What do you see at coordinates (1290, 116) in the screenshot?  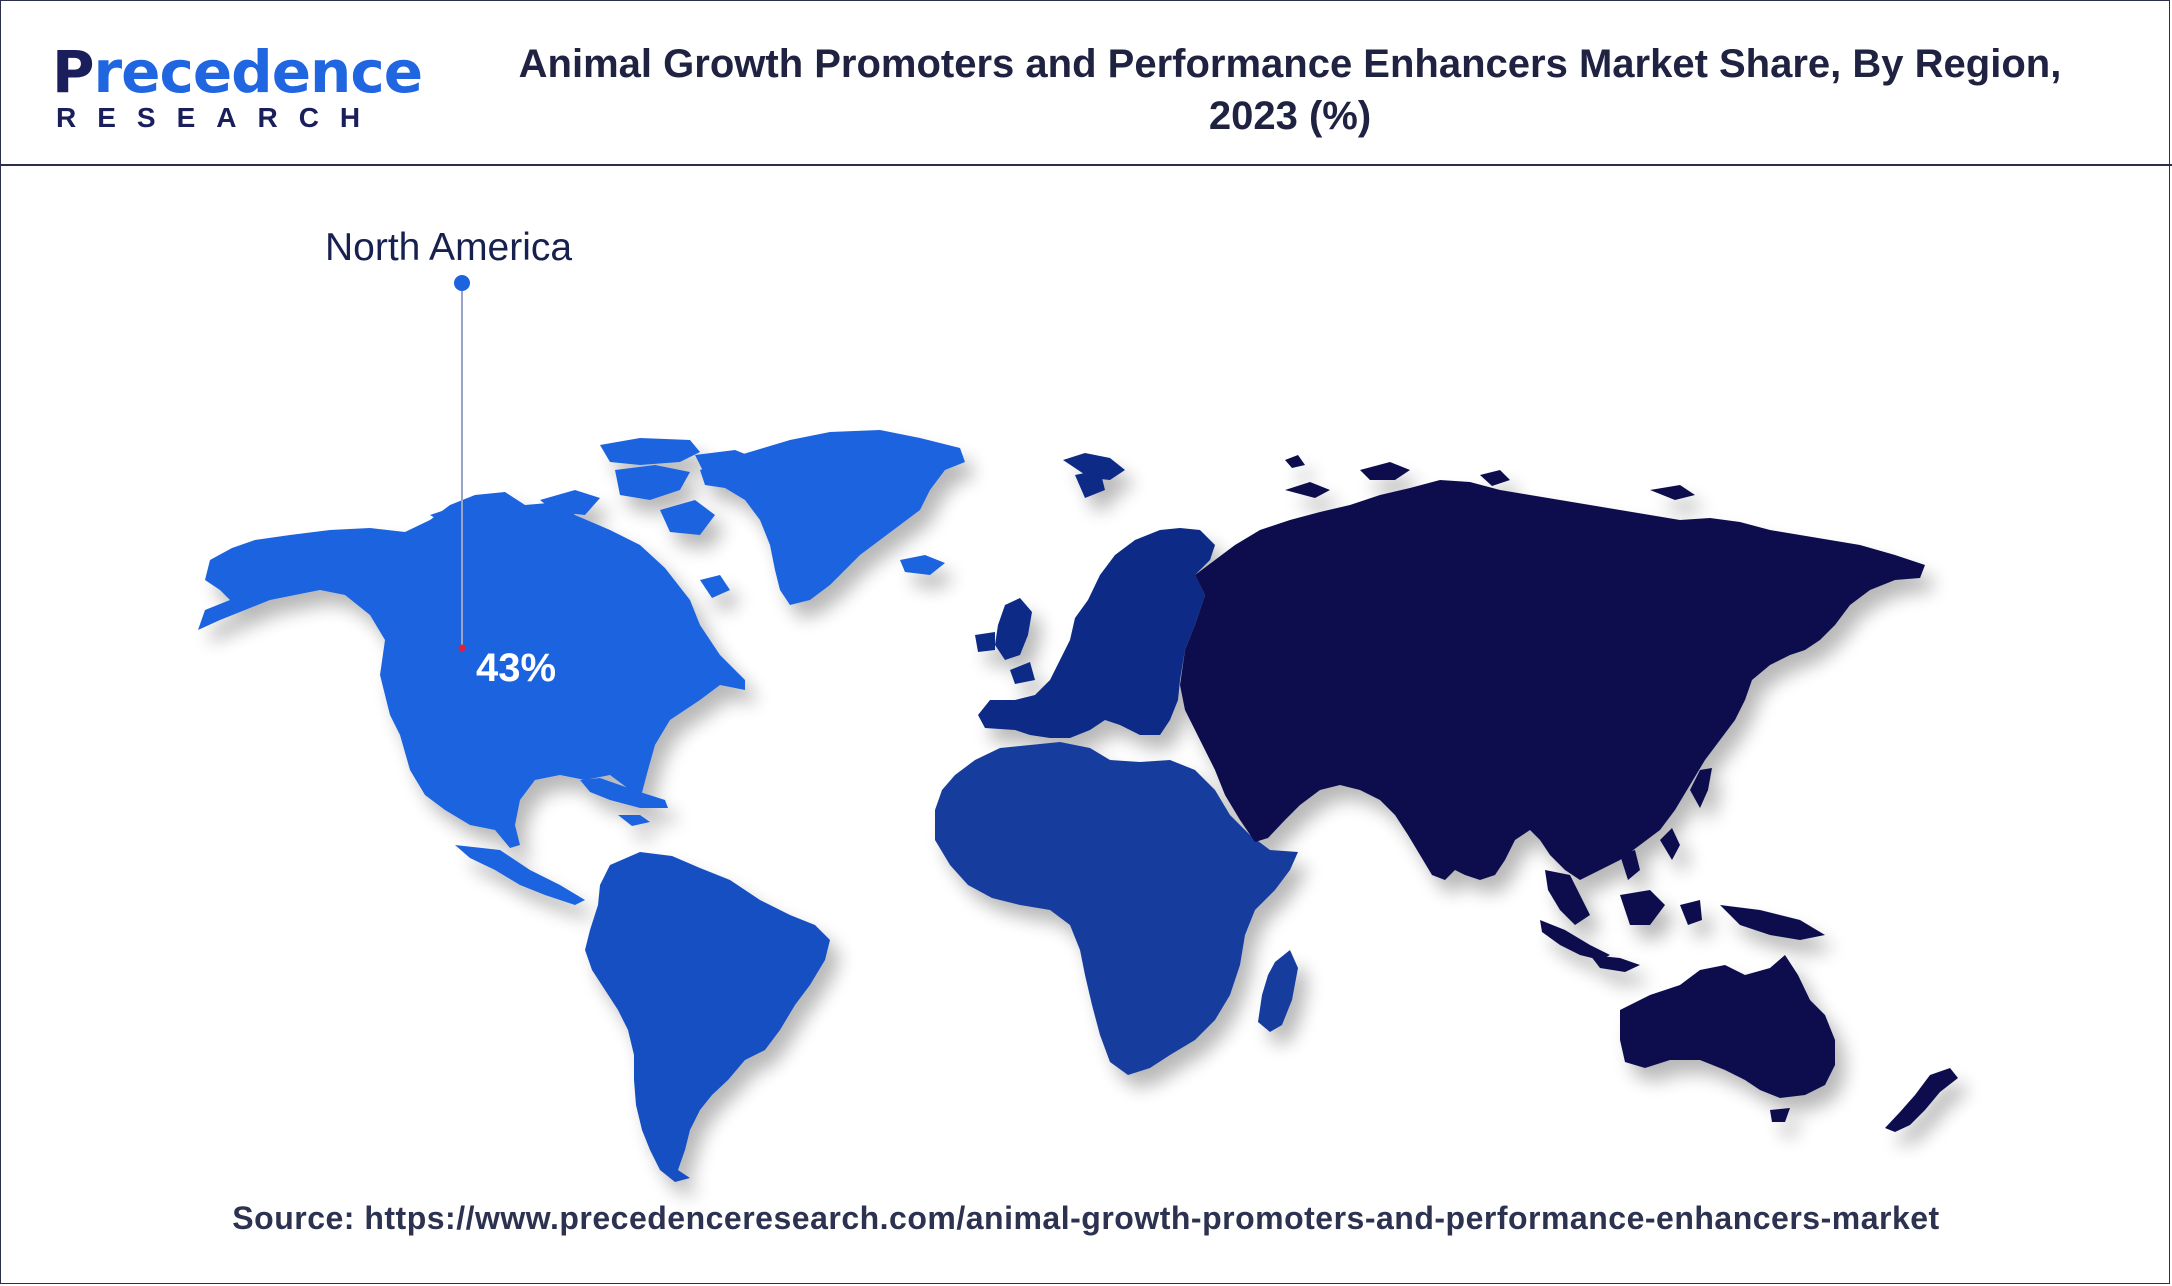 I see `chart-title-line-2: 2023 (%)` at bounding box center [1290, 116].